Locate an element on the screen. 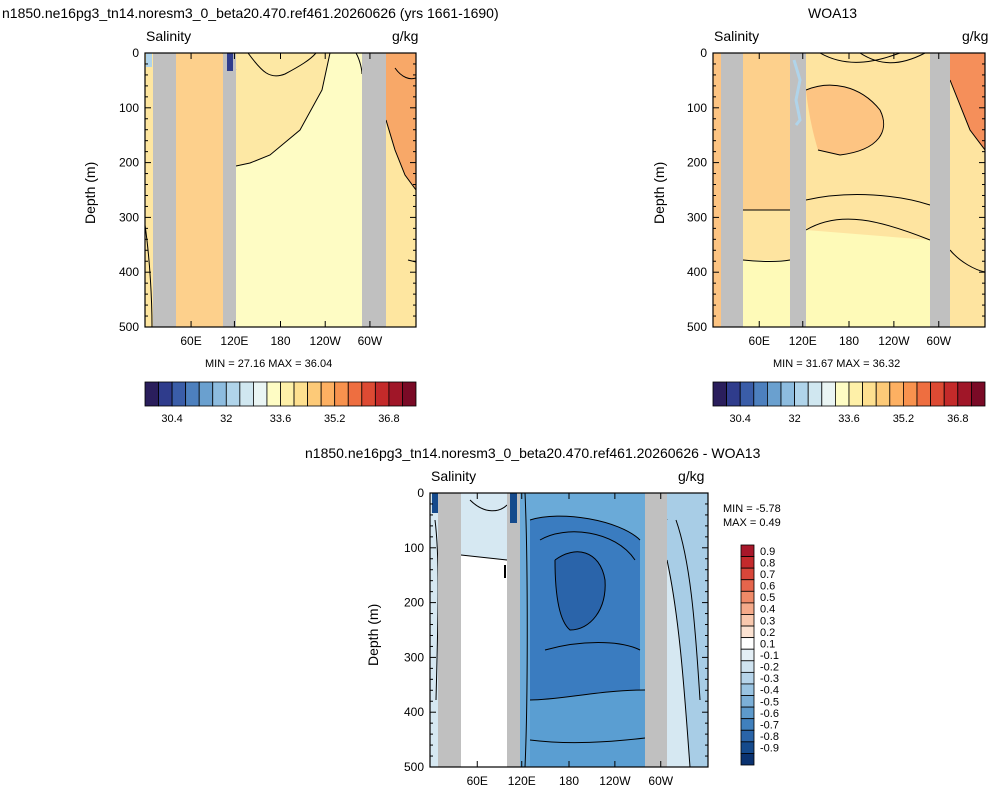  cbar-diff-label: -0.9 is located at coordinates (769, 749).